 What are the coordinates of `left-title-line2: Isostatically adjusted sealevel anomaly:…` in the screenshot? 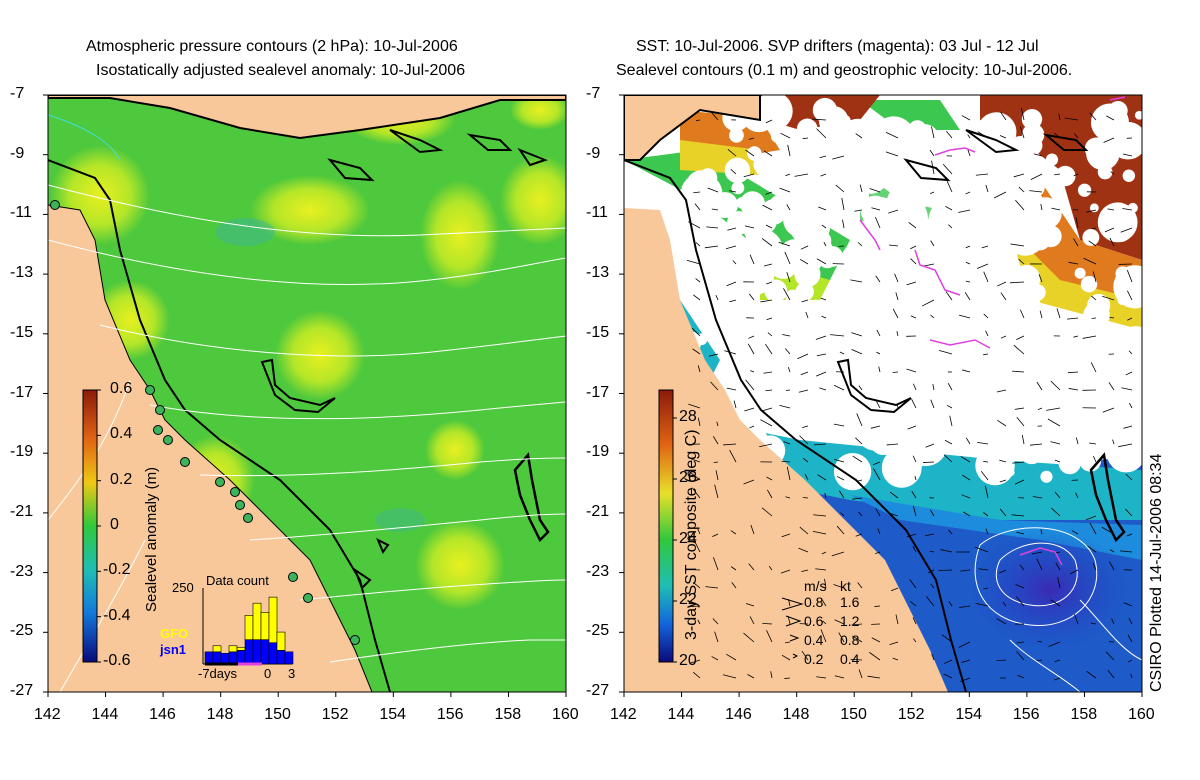 It's located at (281, 70).